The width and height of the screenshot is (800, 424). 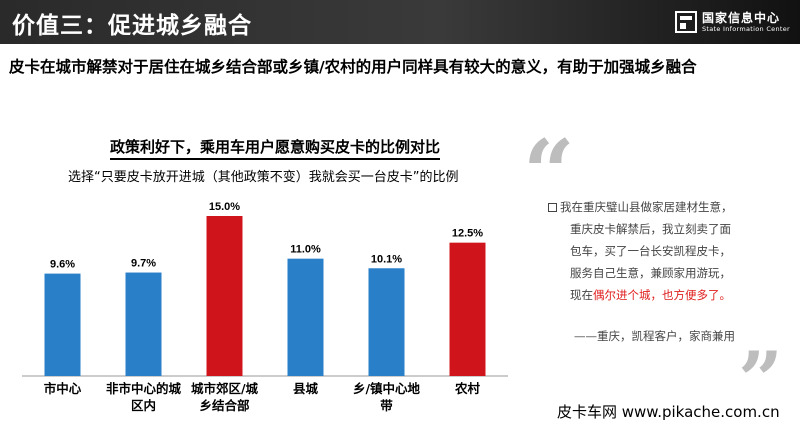 I want to click on category-label: 县城, so click(x=306, y=388).